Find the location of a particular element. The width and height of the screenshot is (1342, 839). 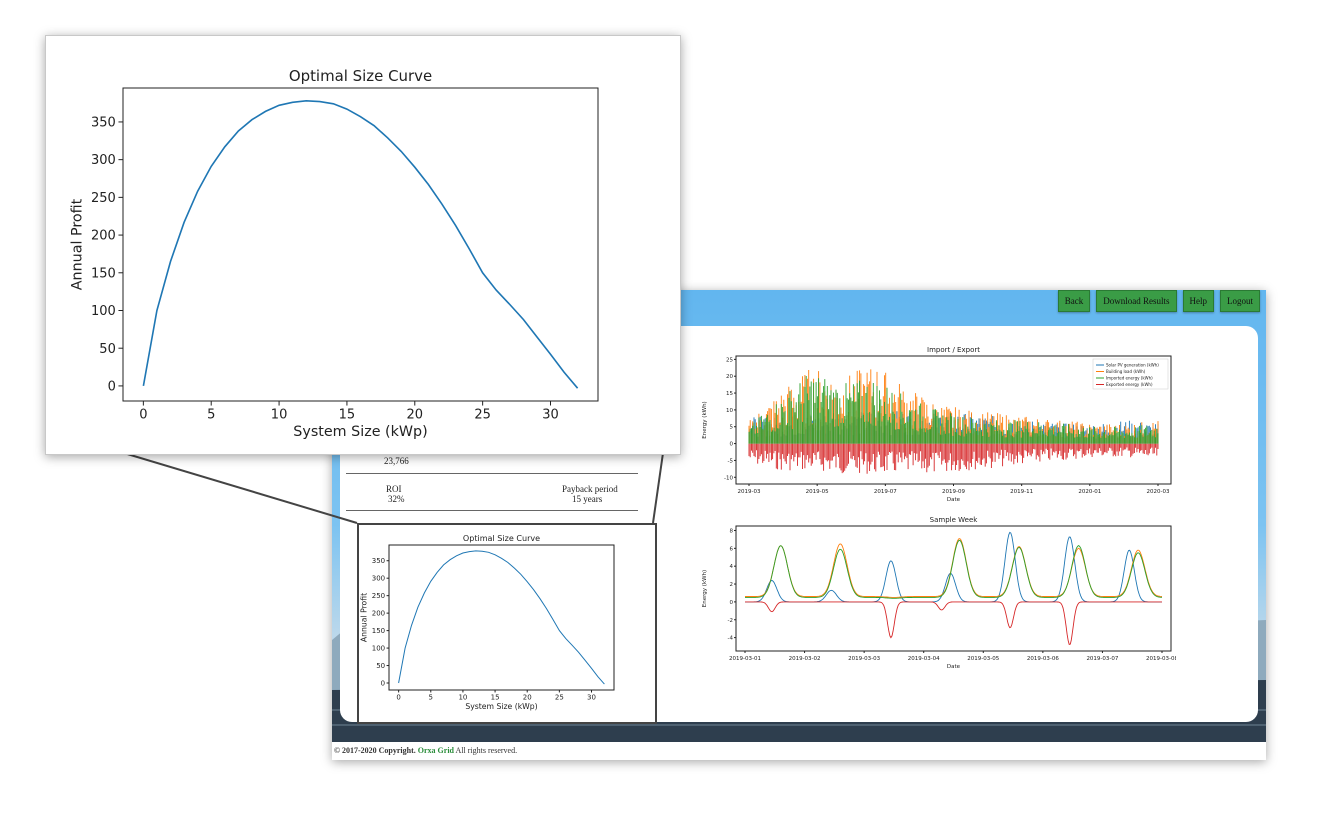

x-tick-label: 2019-05 is located at coordinates (817, 492).